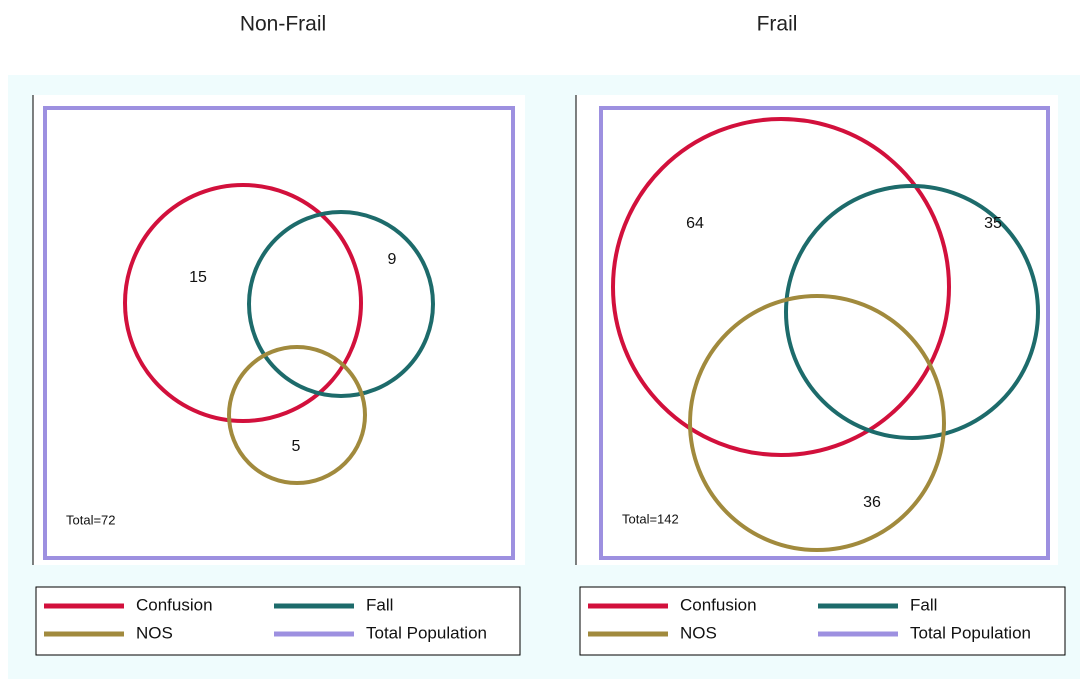 Image resolution: width=1086 pixels, height=684 pixels. I want to click on region-count: 5, so click(296, 446).